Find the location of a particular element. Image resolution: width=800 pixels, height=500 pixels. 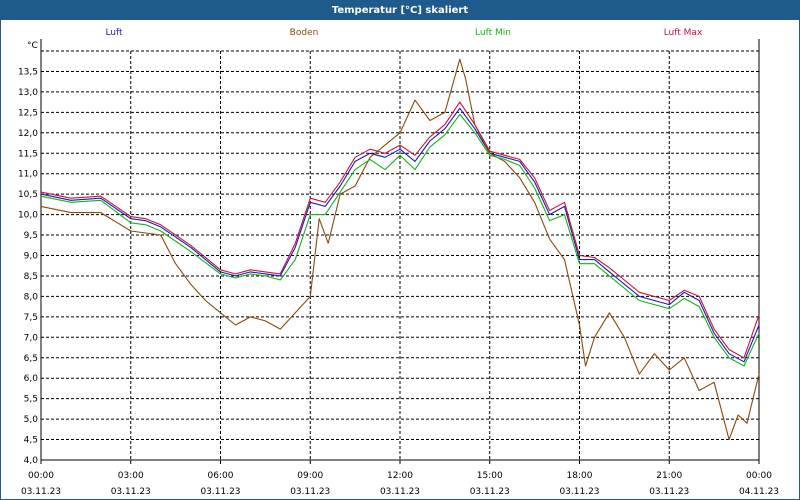

legend-entry-luft: Luft is located at coordinates (114, 33).